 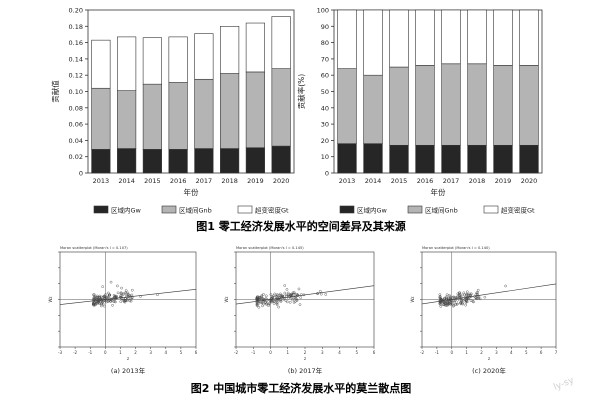 What do you see at coordinates (496, 352) in the screenshot?
I see `x-tick-label: 3` at bounding box center [496, 352].